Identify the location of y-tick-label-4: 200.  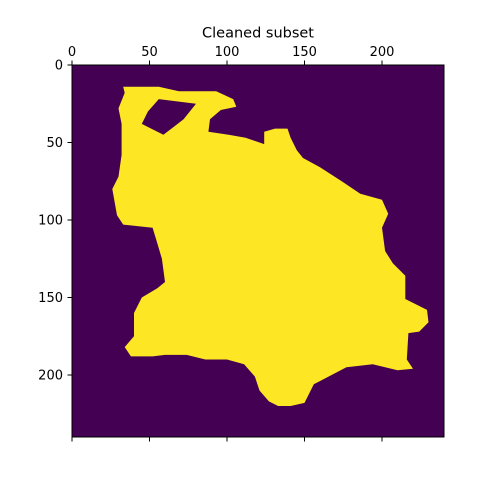
(50, 376).